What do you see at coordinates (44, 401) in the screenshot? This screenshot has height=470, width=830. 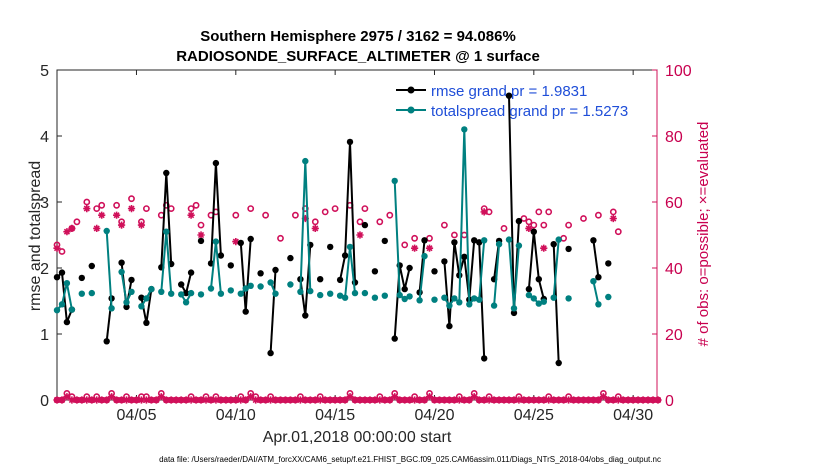 I see `y-tick-label: 0` at bounding box center [44, 401].